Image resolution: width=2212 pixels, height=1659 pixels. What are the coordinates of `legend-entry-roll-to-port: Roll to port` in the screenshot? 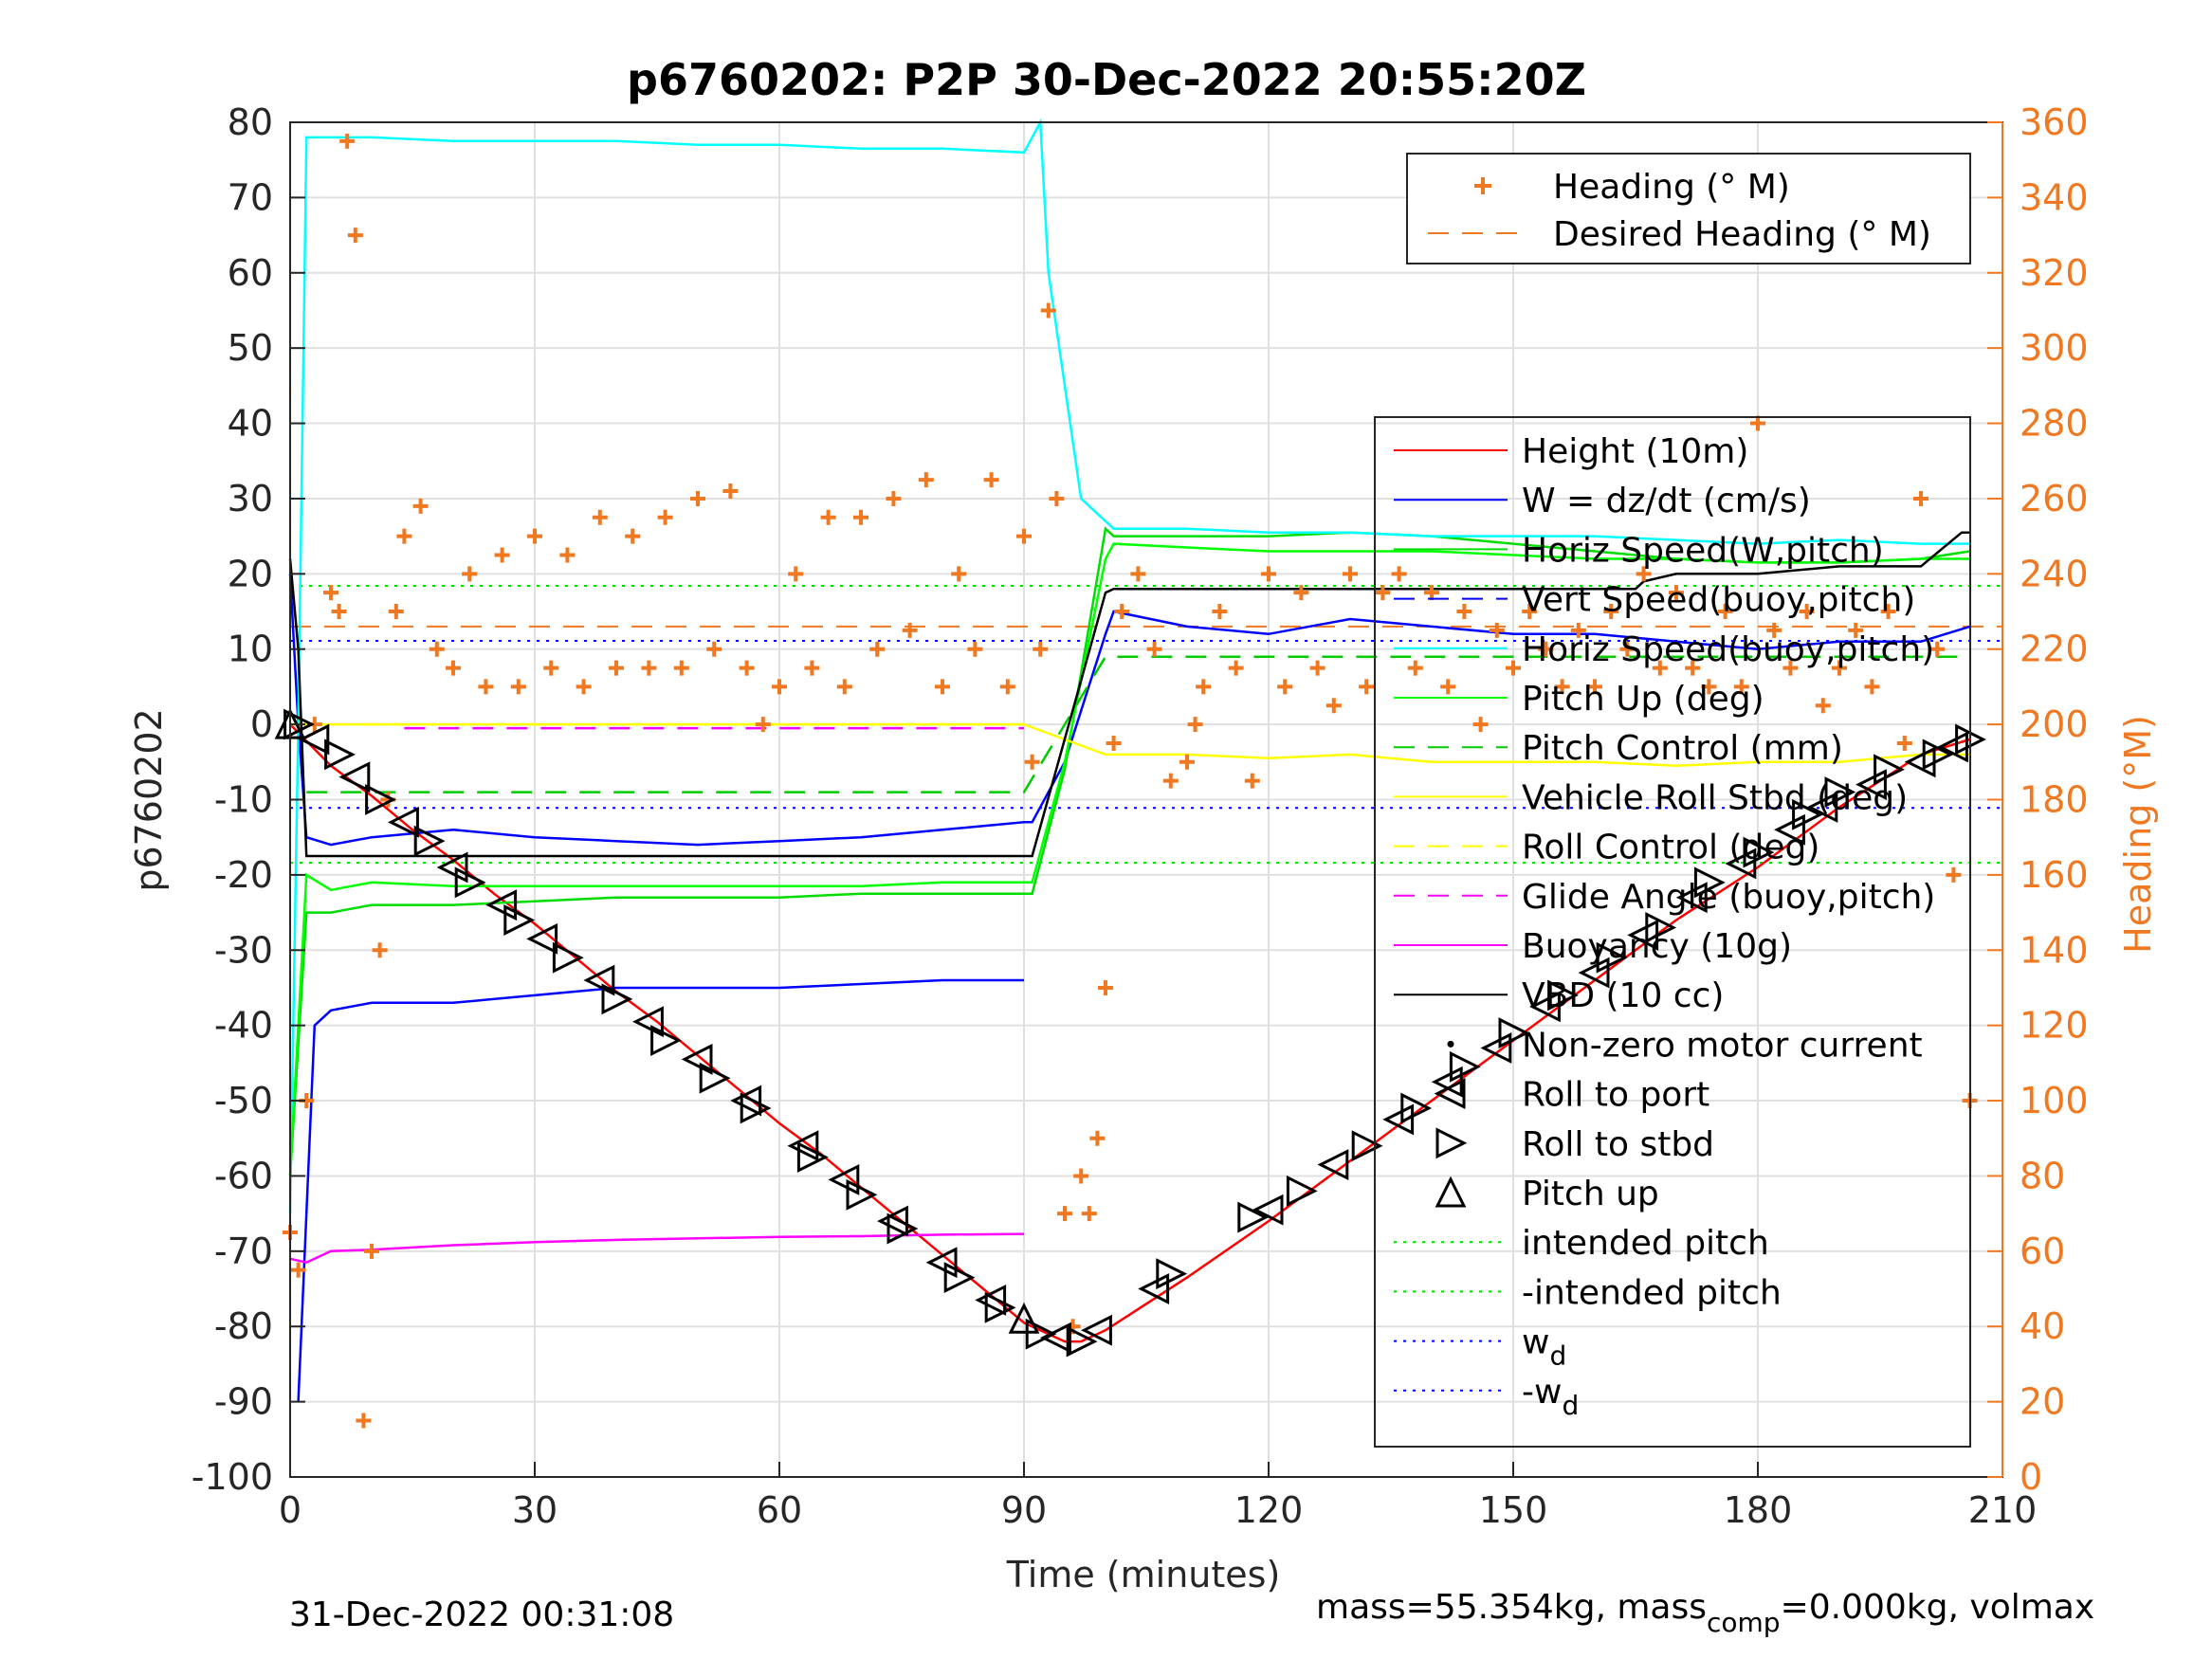 It's located at (1571, 1095).